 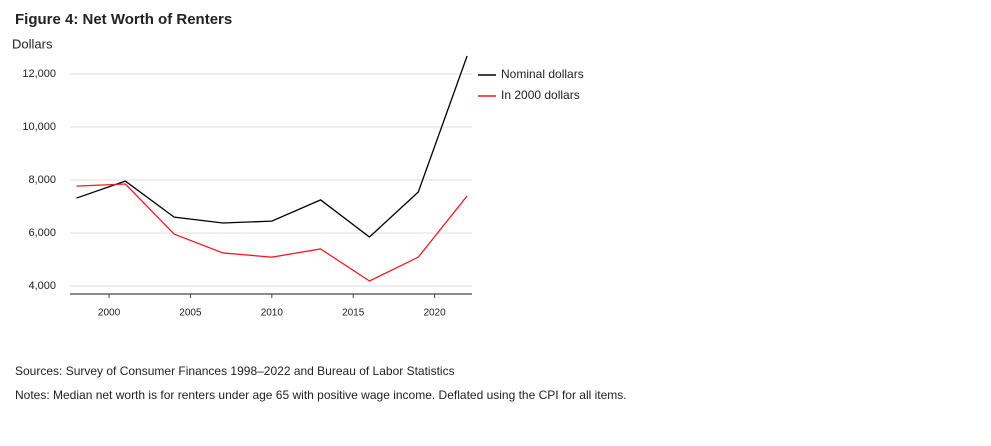 What do you see at coordinates (32, 43) in the screenshot?
I see `y-axis-label: Dollars` at bounding box center [32, 43].